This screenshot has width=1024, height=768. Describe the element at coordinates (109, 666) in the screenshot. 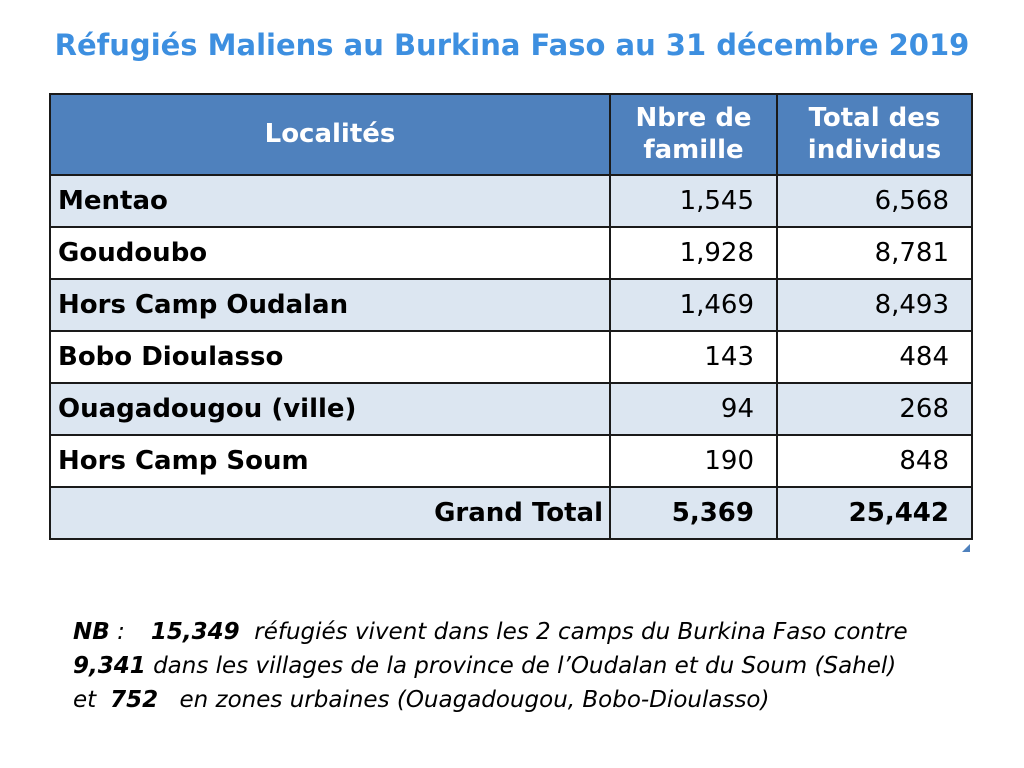

I see `villages-count: 9,341` at that location.